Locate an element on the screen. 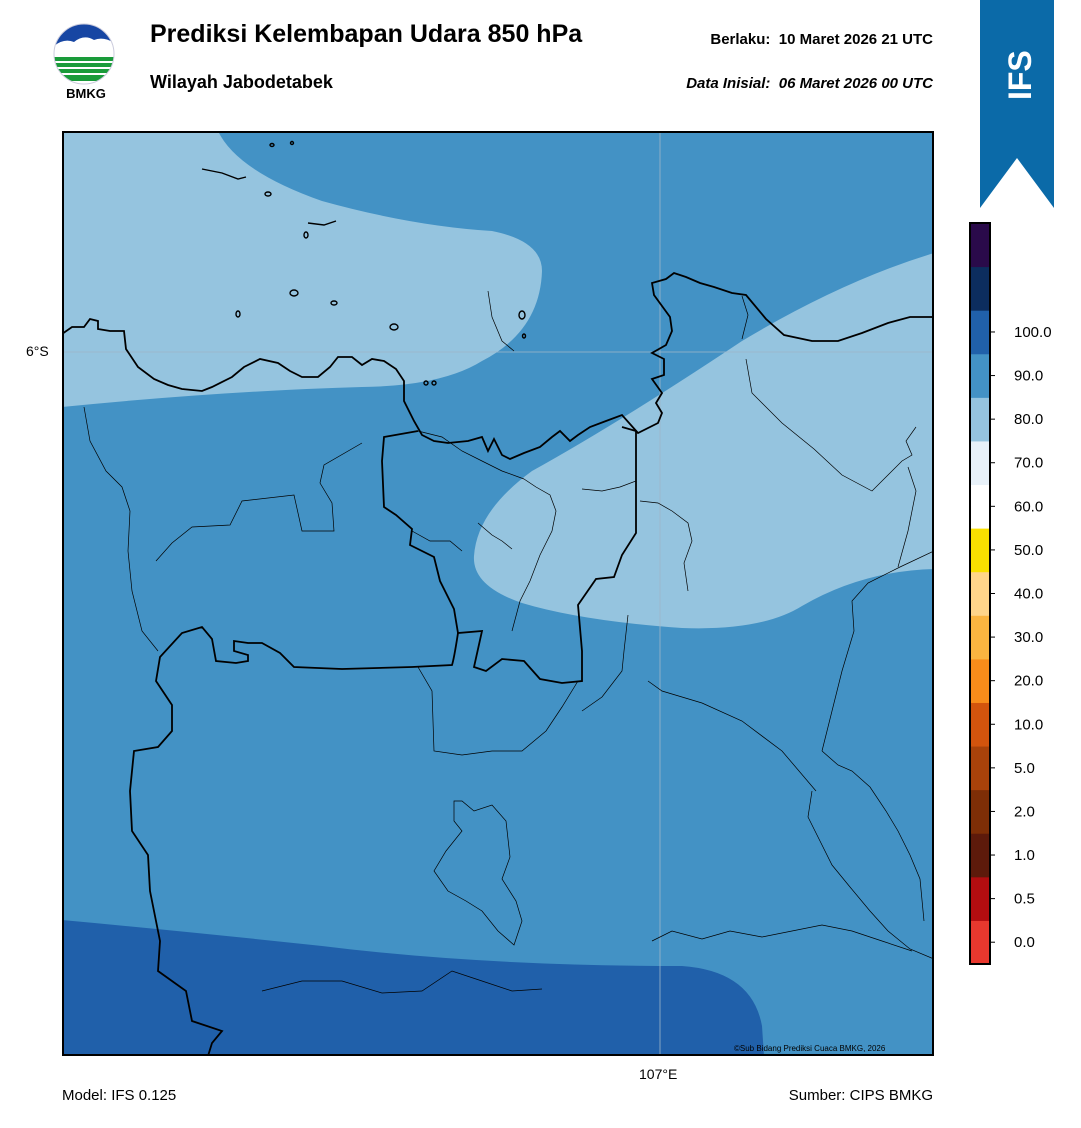  thousand-islands is located at coordinates (364, 263).